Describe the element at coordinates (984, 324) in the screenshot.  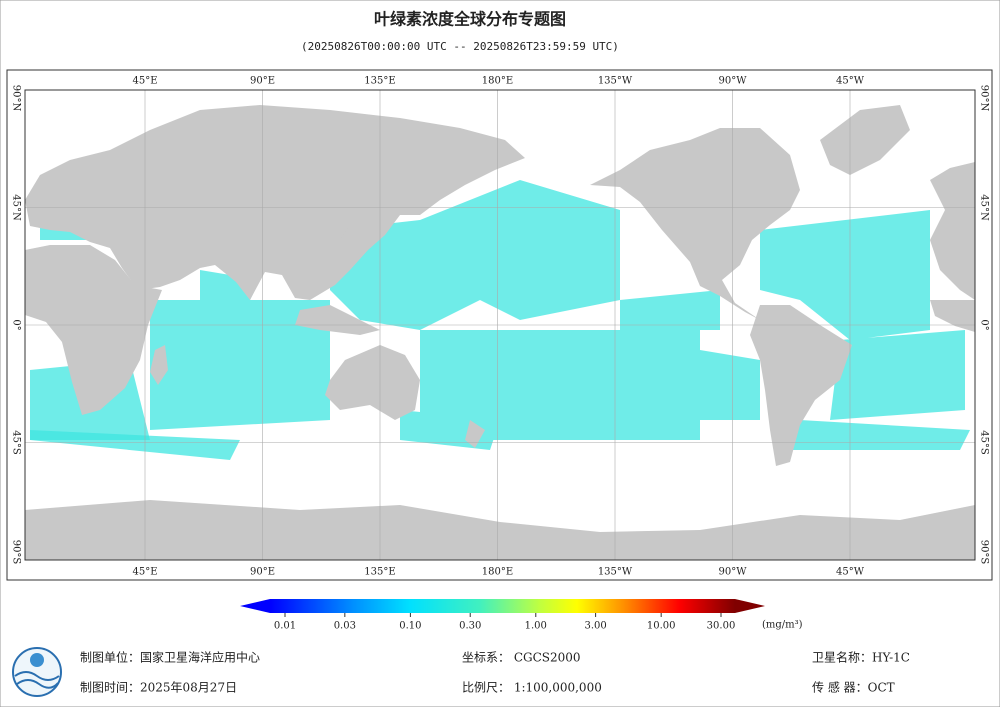
I see `lat-label-right: 0°` at that location.